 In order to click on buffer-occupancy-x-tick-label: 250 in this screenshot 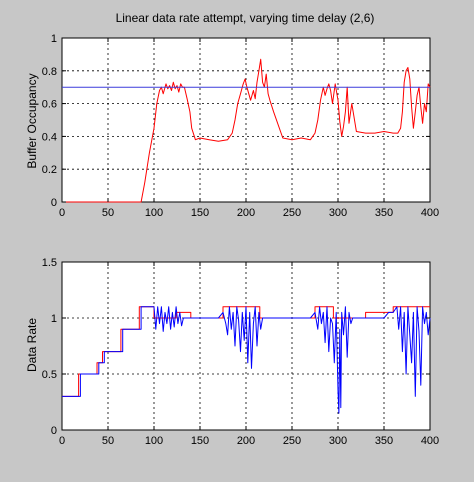, I will do `click(292, 213)`.